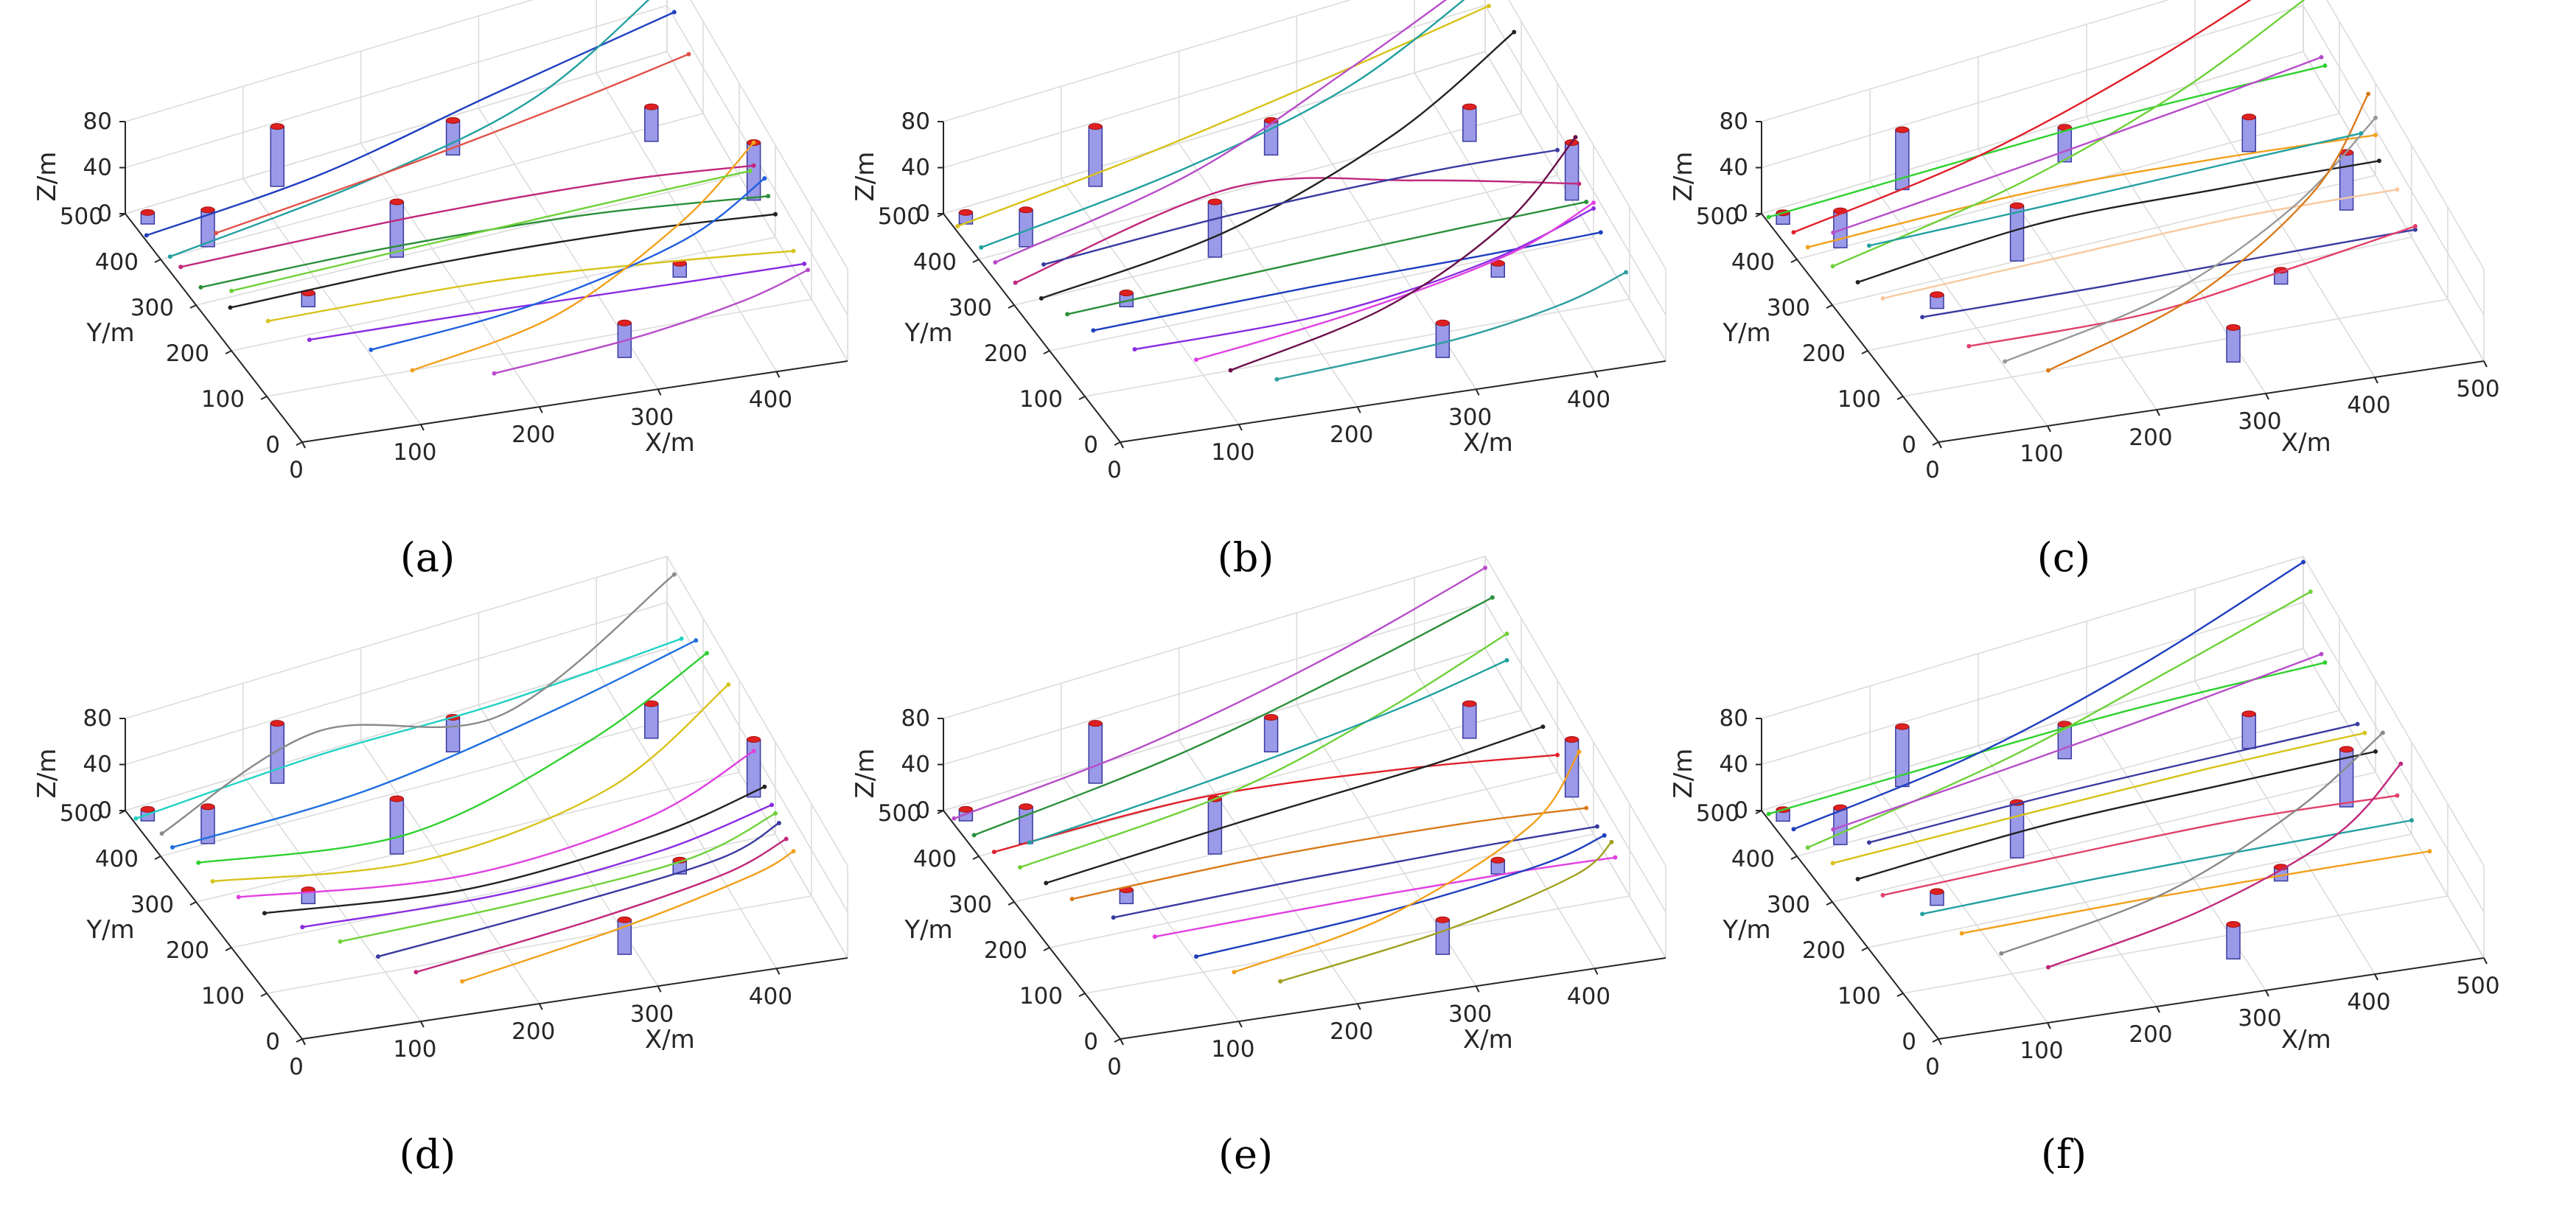 Image resolution: width=2576 pixels, height=1207 pixels. I want to click on x-axis-line, so click(1393, 401).